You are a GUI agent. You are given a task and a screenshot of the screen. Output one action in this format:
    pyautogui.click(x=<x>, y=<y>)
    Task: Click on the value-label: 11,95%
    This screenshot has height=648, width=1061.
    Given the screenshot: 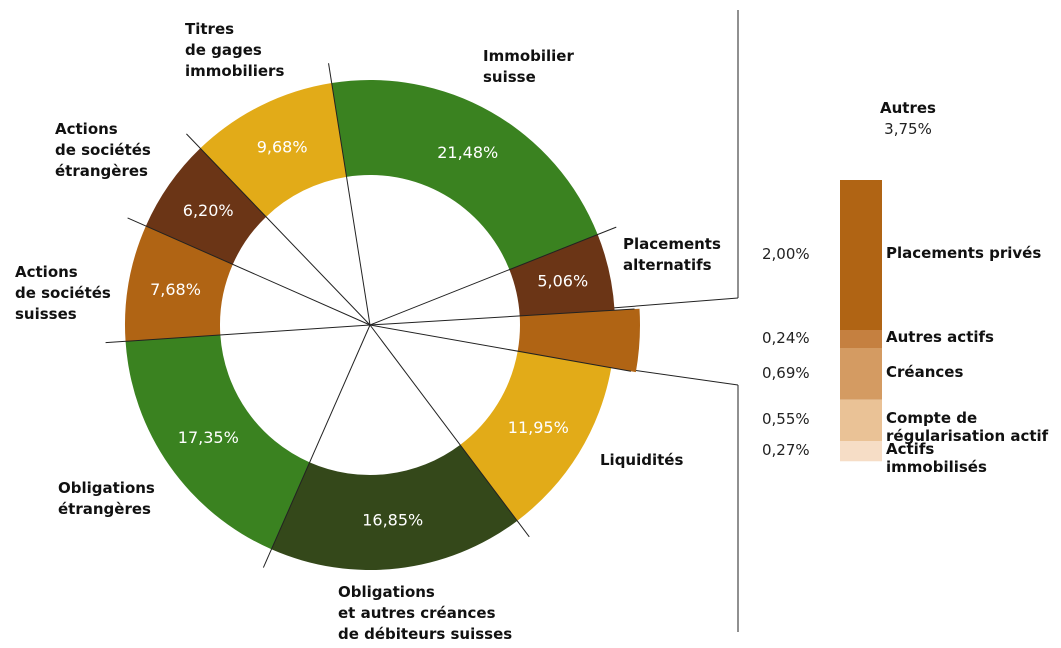 What is the action you would take?
    pyautogui.click(x=538, y=427)
    